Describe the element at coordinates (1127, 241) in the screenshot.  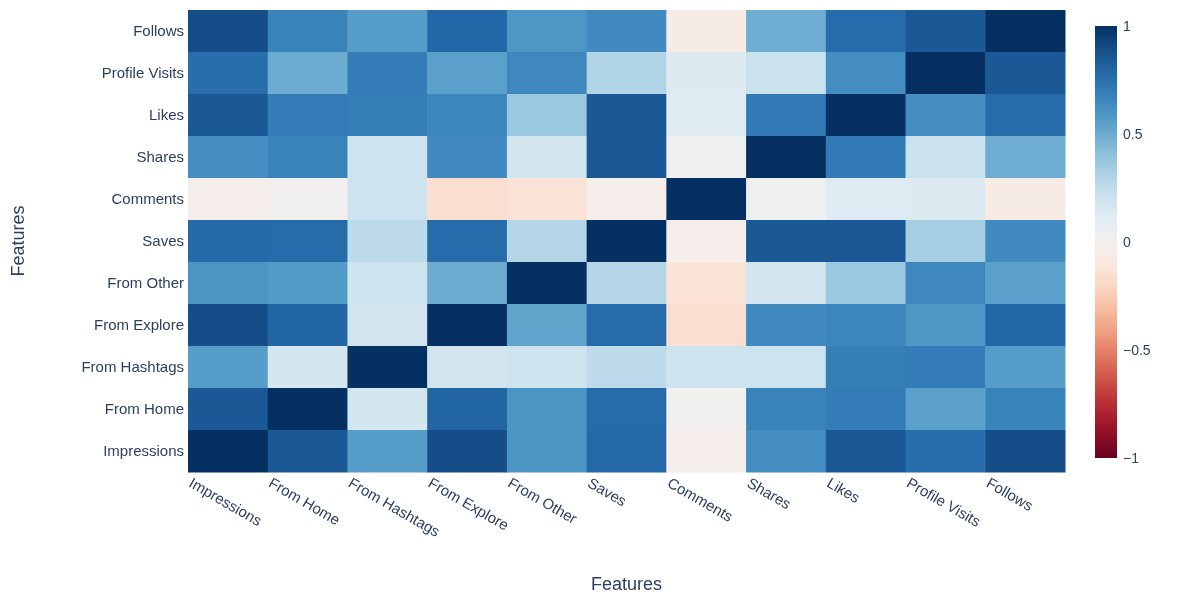
I see `color-bar-label: 0` at that location.